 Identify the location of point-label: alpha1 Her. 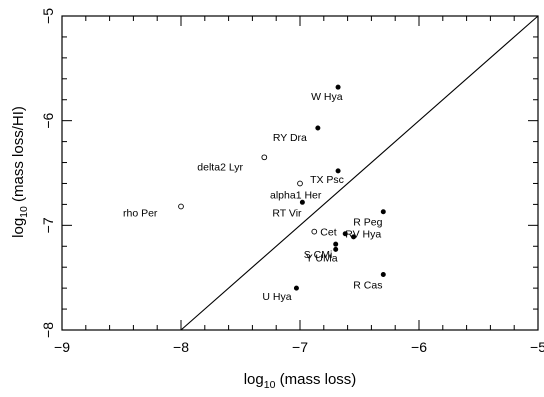
(296, 195).